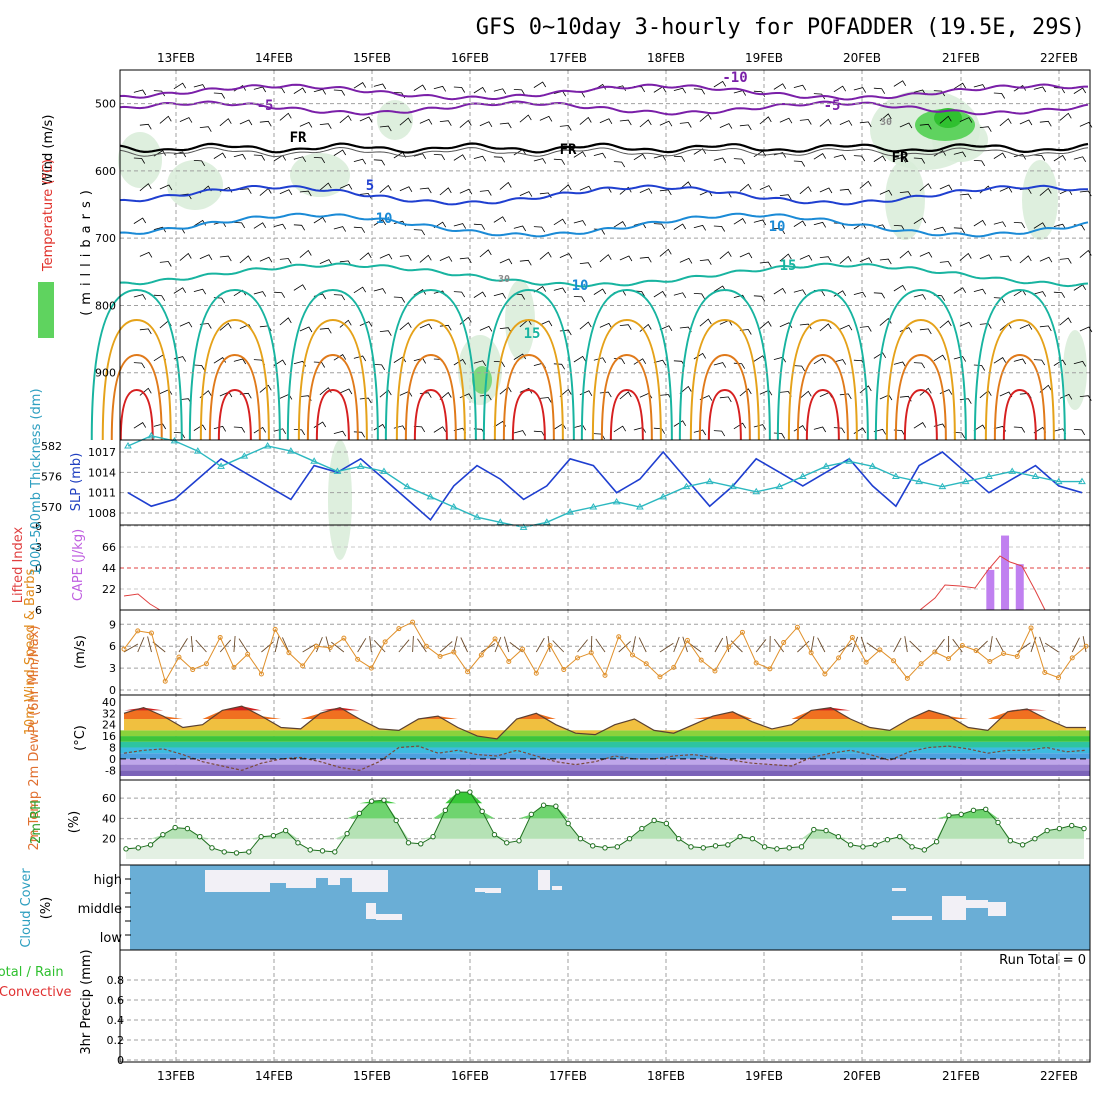  I want to click on temperature-tick: 0, so click(112, 759).